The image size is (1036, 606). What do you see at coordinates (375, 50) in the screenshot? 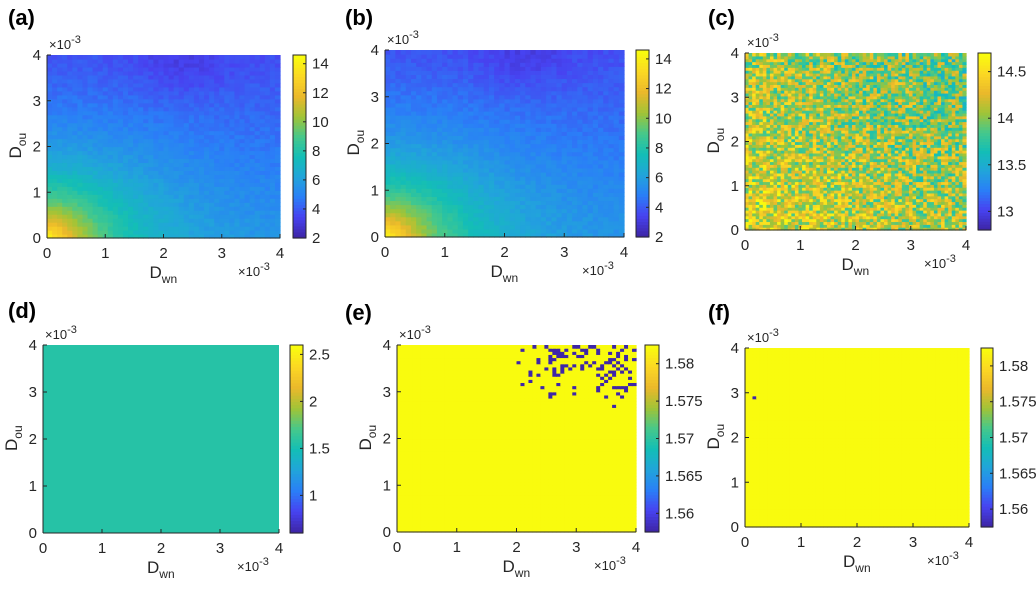
I see `y-tick-label: 4` at bounding box center [375, 50].